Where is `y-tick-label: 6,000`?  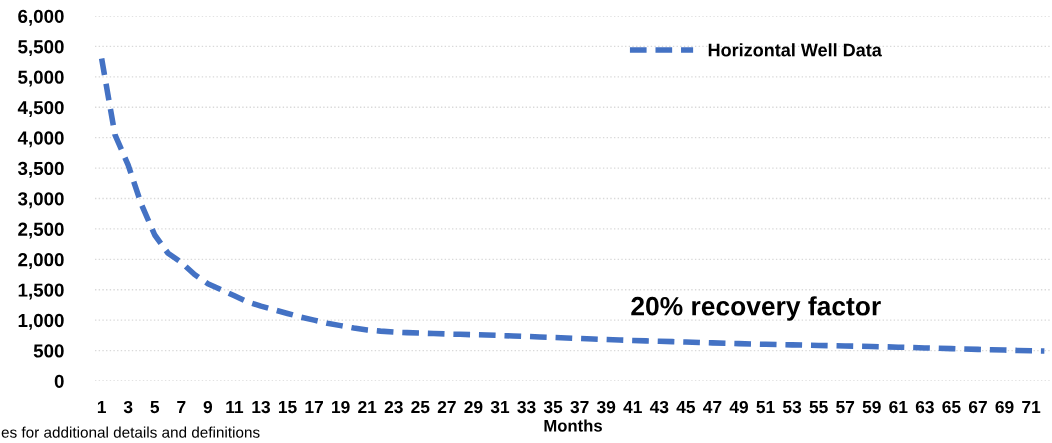
y-tick-label: 6,000 is located at coordinates (41, 17).